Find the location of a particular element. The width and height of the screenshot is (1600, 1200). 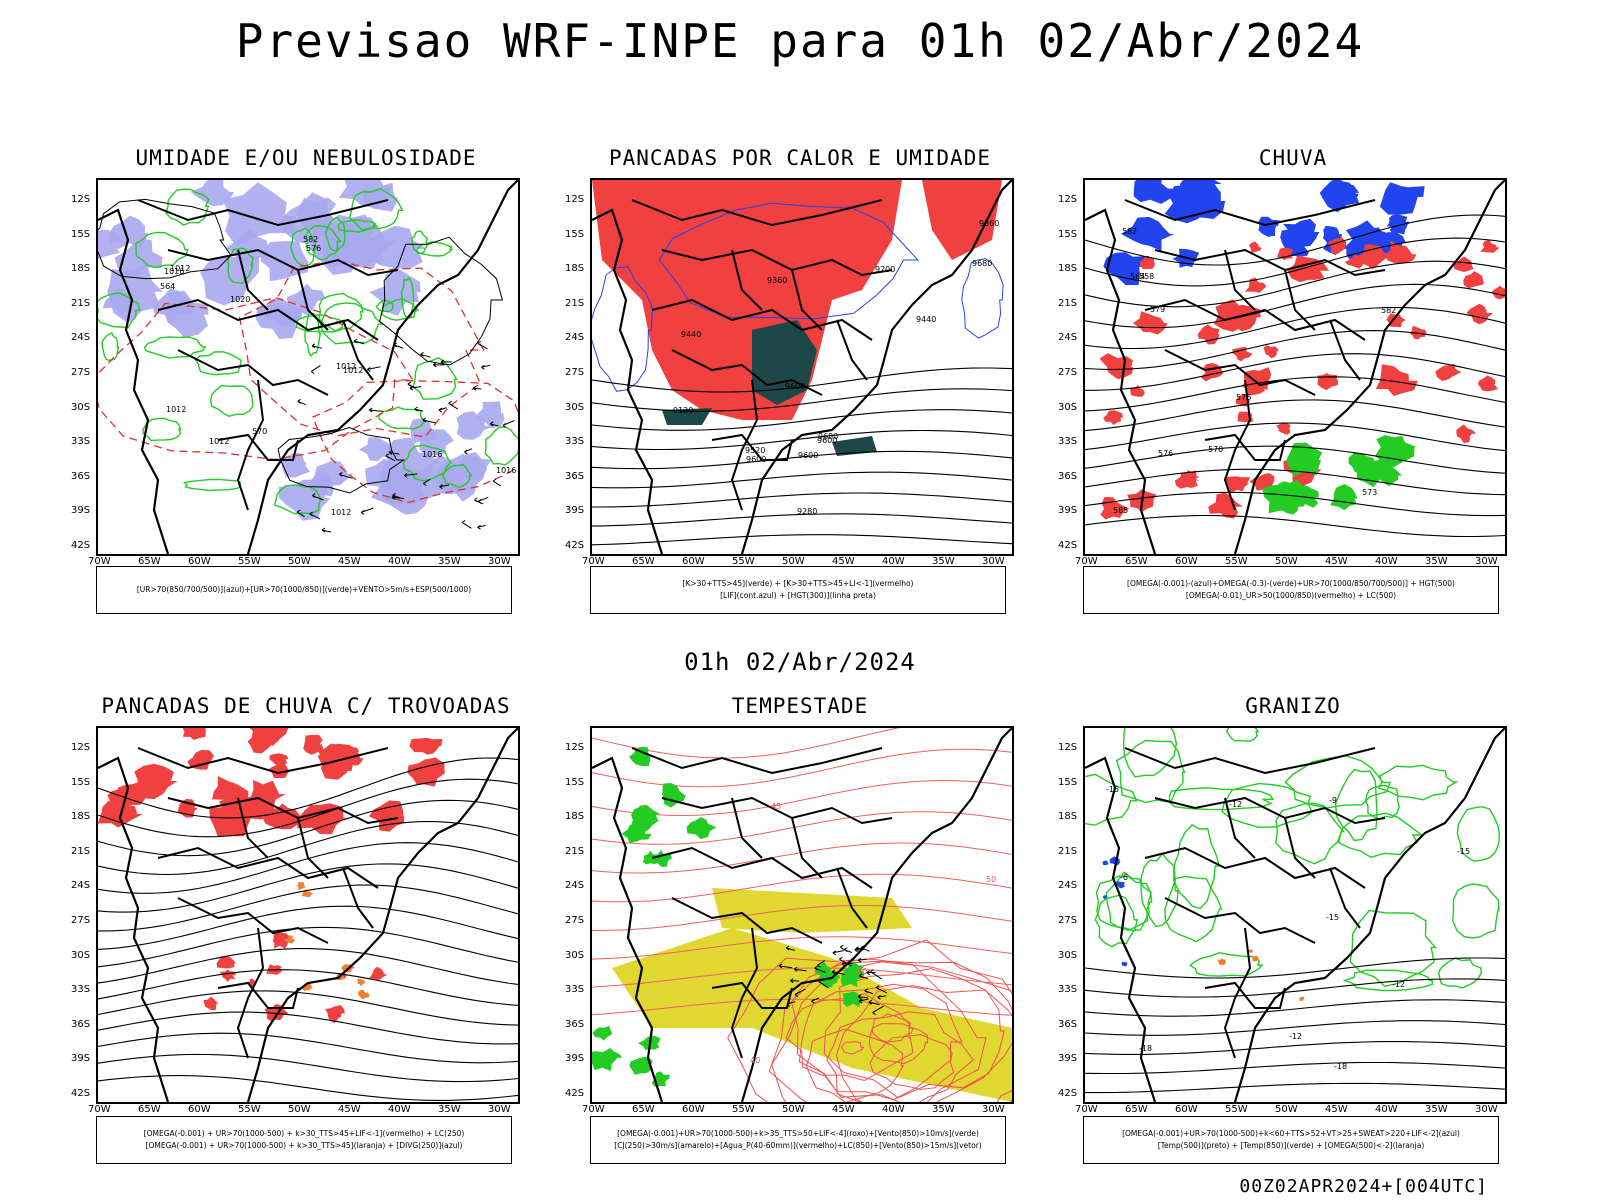

lat-label: 42S is located at coordinates (575, 545).